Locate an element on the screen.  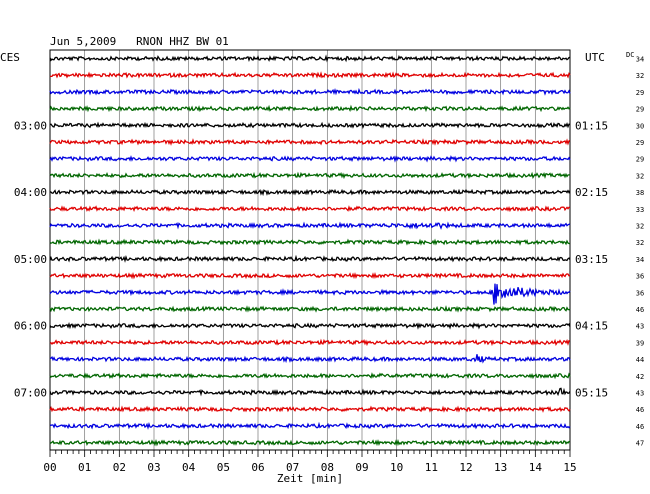
right-hour-label: 03:15 is located at coordinates (591, 259).